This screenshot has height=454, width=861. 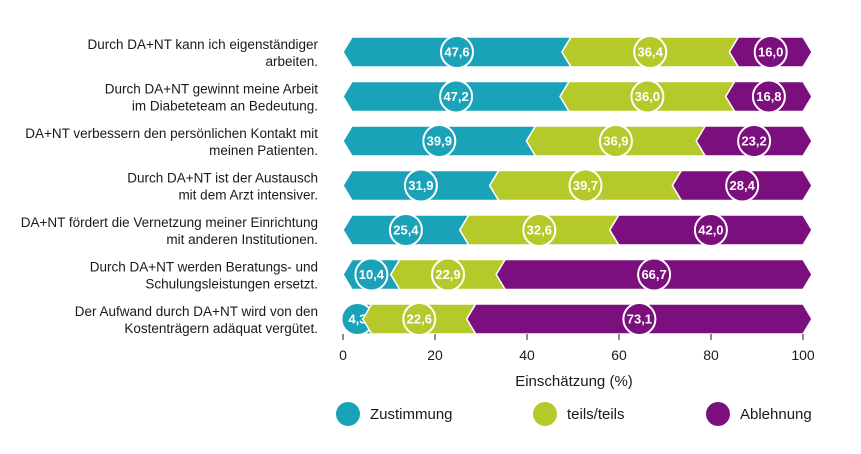 I want to click on value-label: 36,9, so click(x=615, y=141).